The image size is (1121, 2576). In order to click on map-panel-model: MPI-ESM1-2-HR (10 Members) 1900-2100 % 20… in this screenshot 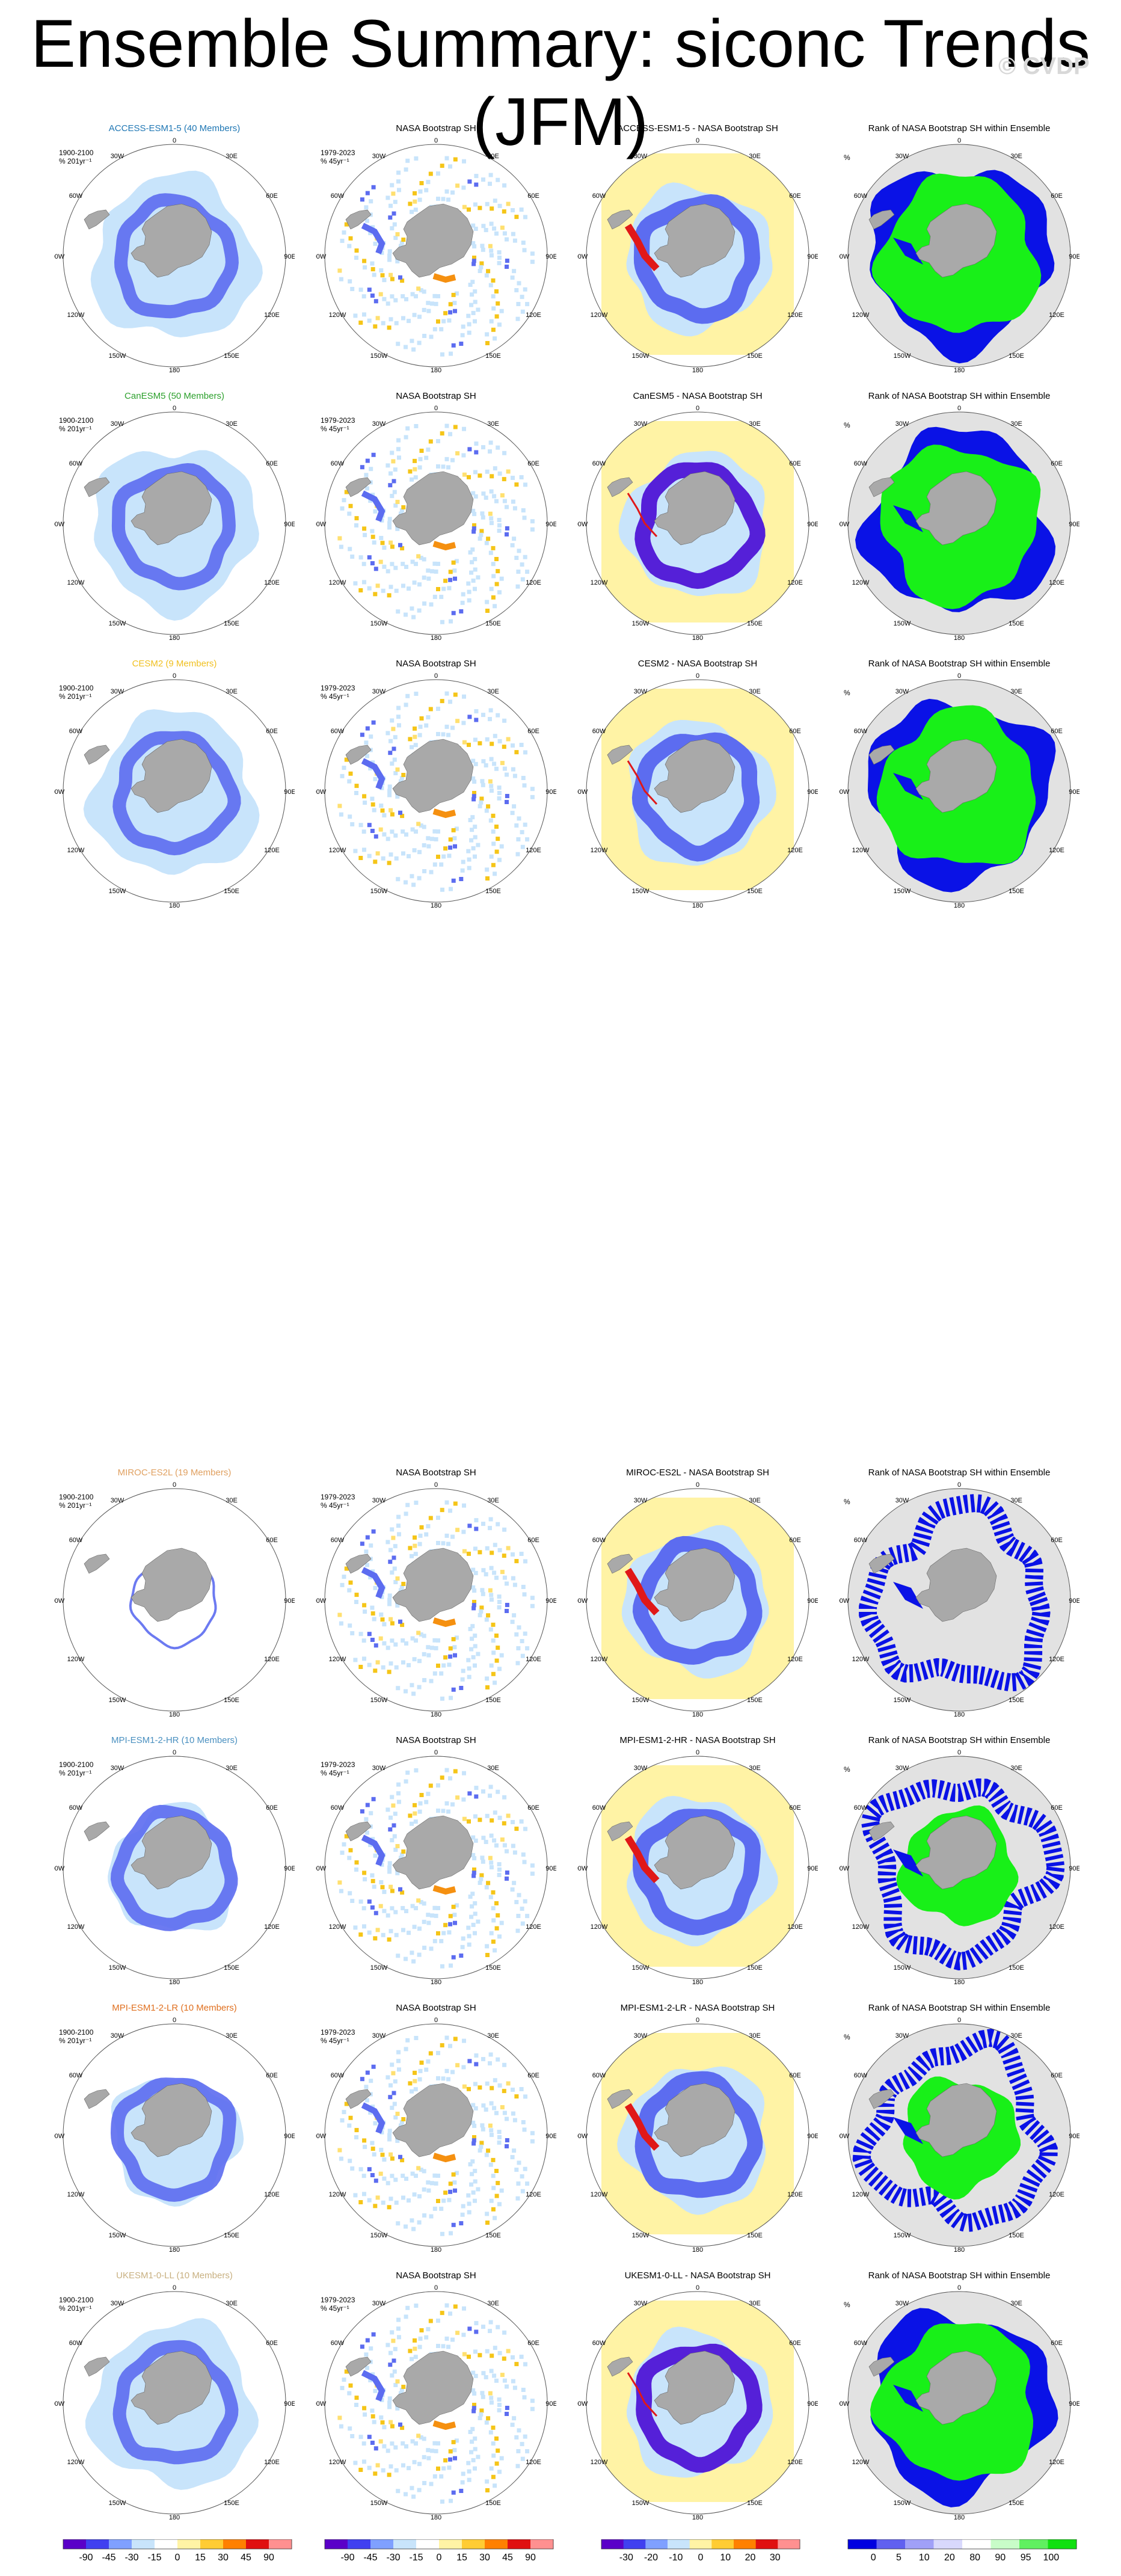, I will do `click(175, 1864)`.